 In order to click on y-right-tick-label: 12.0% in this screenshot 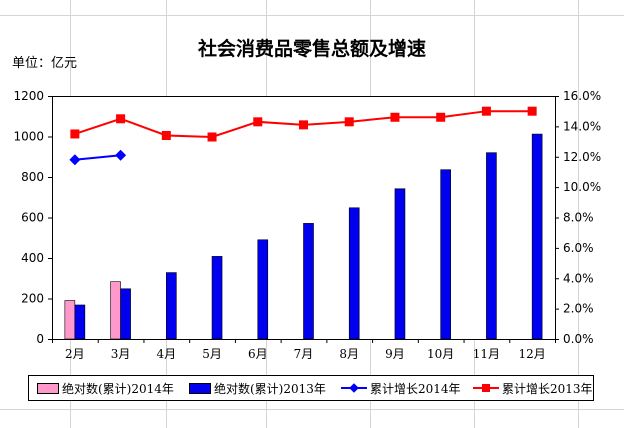, I will do `click(582, 157)`.